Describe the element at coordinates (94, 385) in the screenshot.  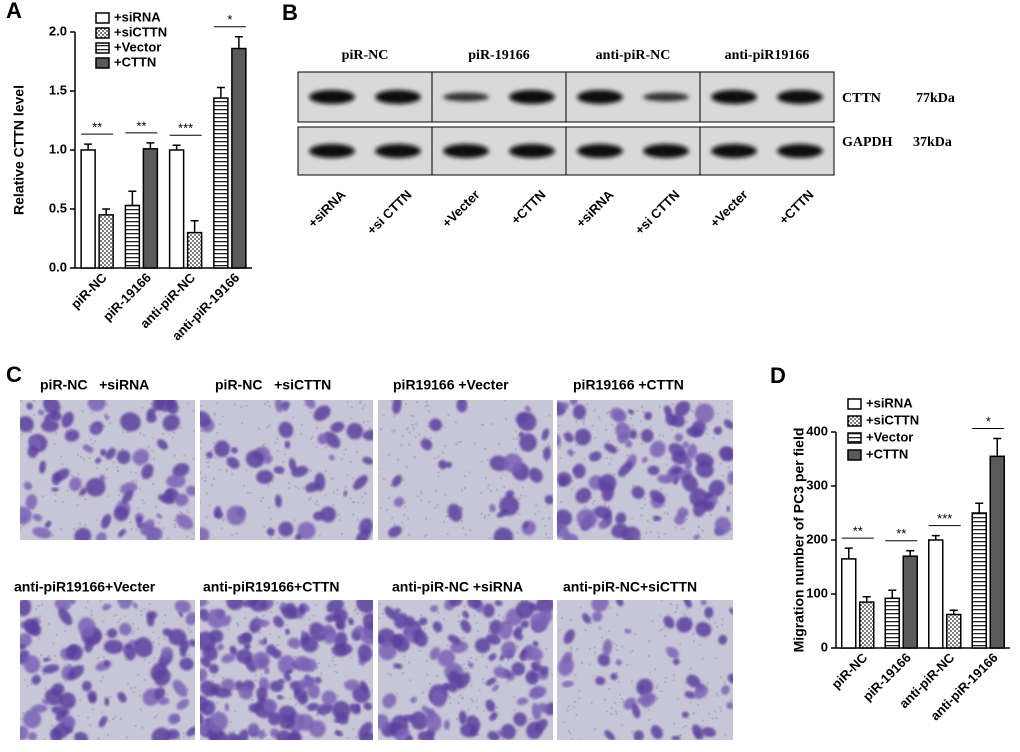
I see `image-caption: piR-NC +siRNA` at that location.